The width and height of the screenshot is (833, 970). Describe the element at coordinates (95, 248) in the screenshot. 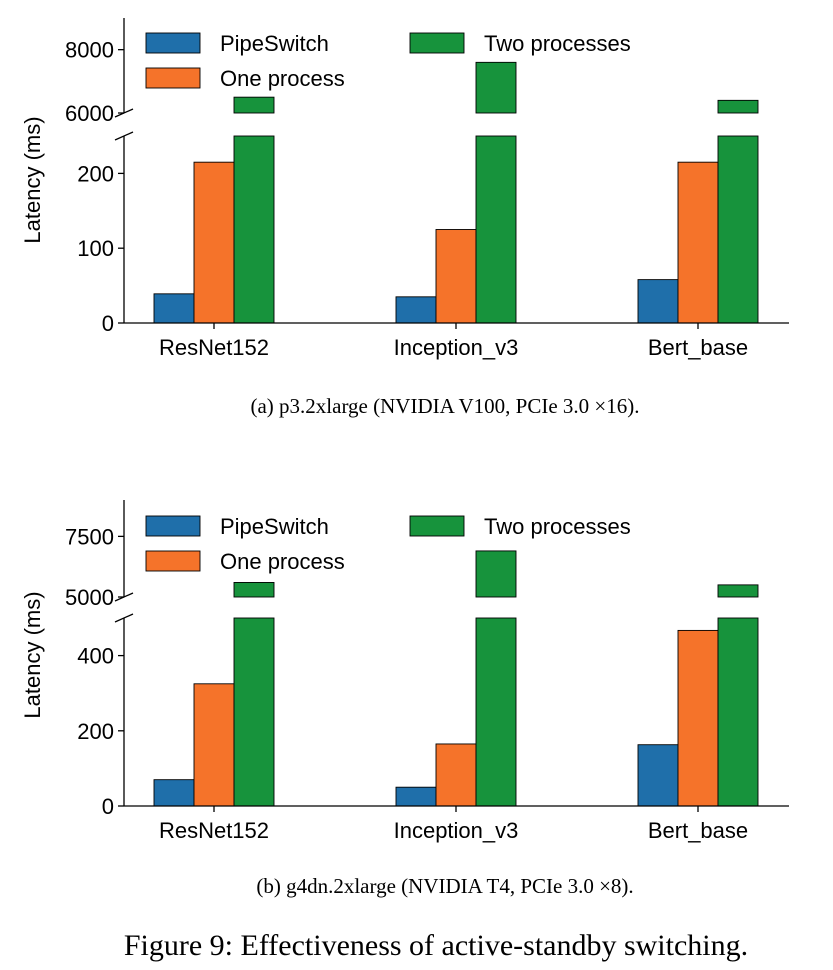

I see `y-tick-label: 100` at that location.